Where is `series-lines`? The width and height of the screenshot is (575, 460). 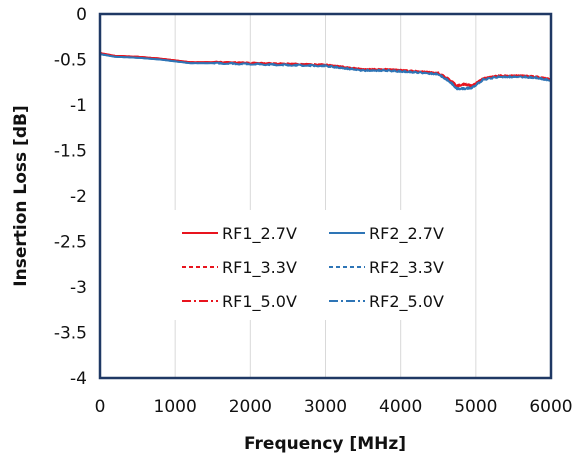
series-lines is located at coordinates (325, 71).